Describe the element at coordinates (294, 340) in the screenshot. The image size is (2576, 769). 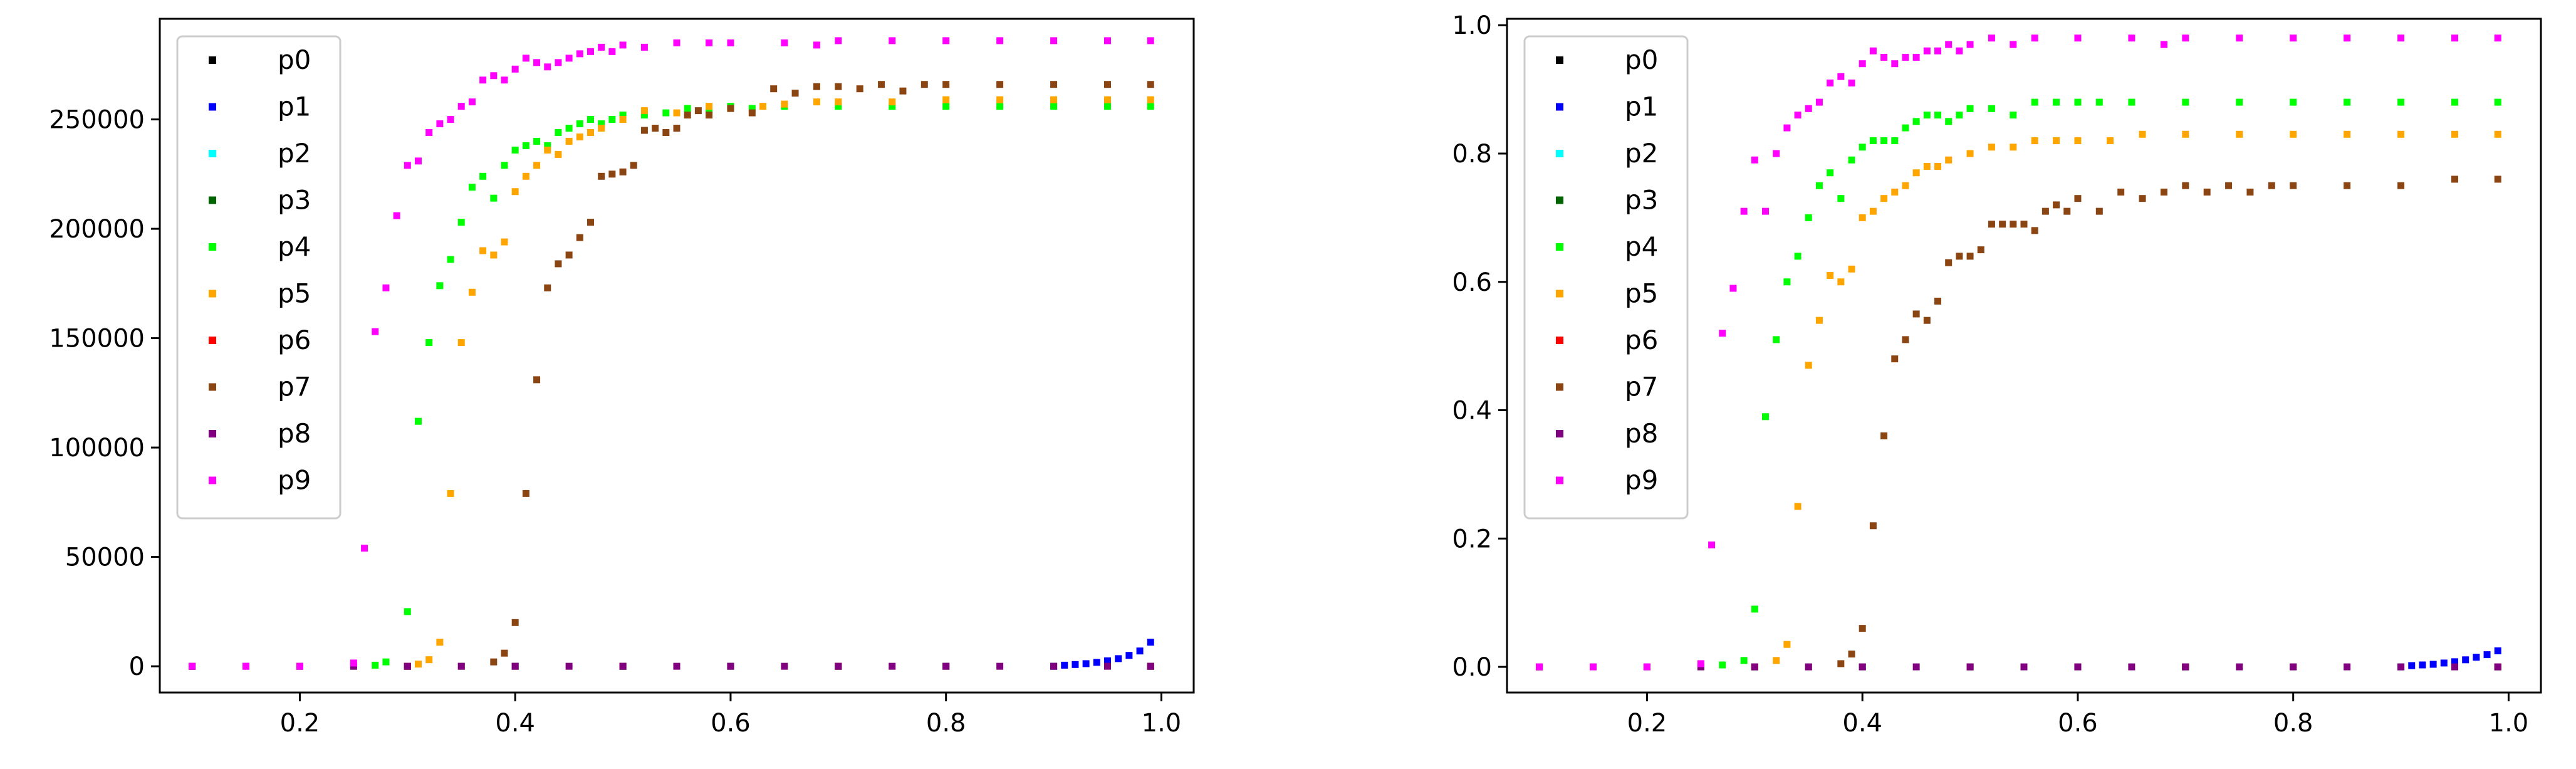
I see `legend-label-p6: p6` at that location.